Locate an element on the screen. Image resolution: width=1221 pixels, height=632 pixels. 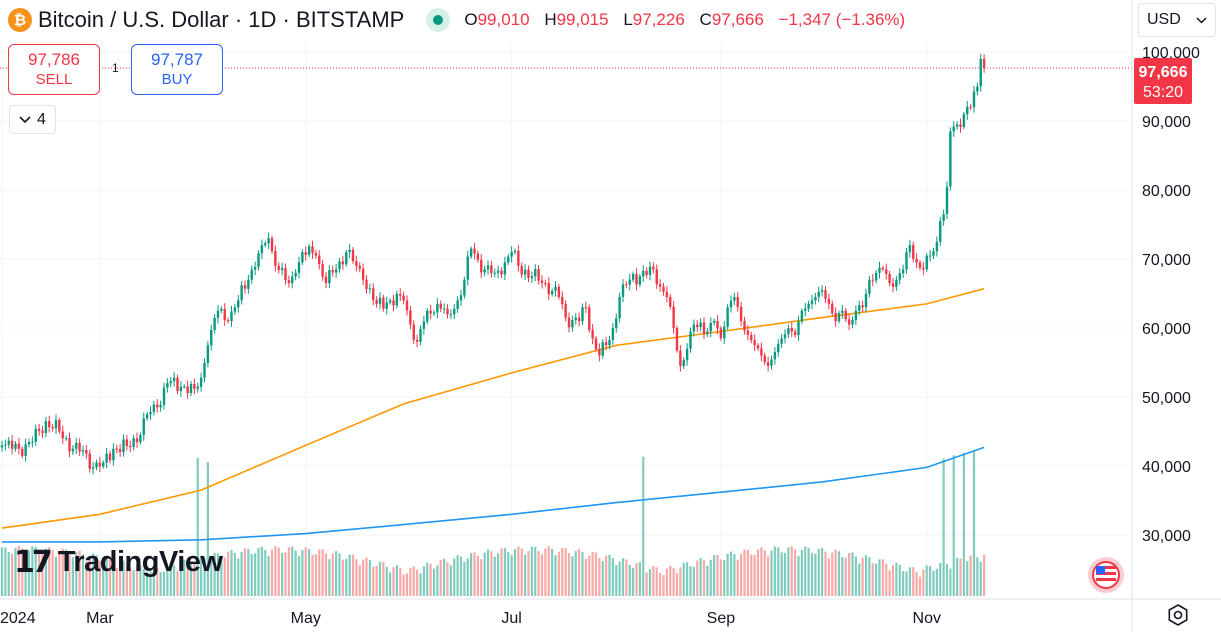
tradingview-logo: 17 TradingView is located at coordinates (118, 562).